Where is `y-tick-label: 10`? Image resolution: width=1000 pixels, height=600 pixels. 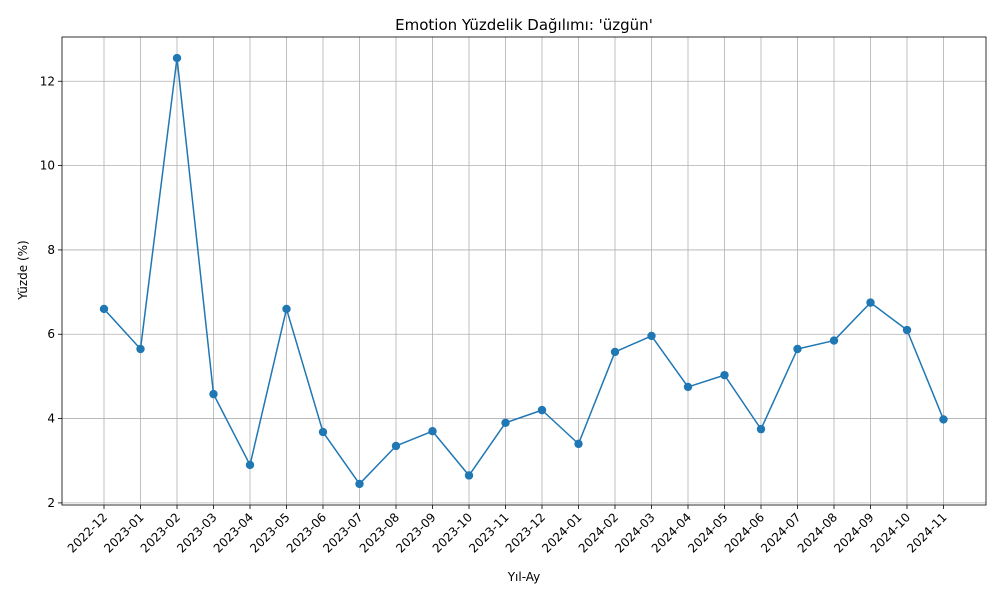 y-tick-label: 10 is located at coordinates (47, 166).